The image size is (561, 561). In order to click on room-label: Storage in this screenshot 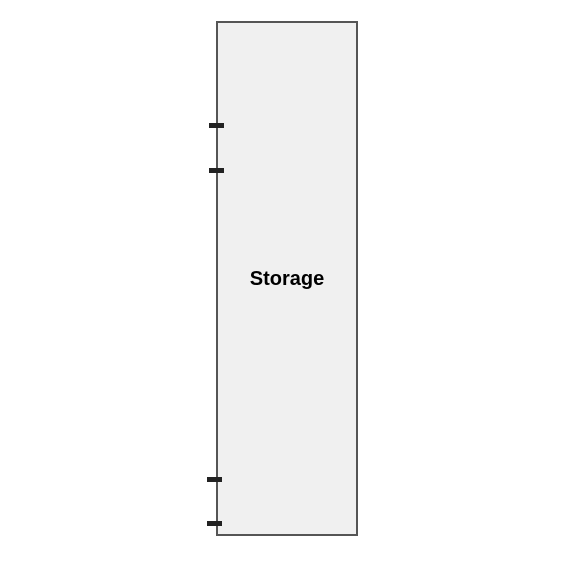, I will do `click(287, 279)`.